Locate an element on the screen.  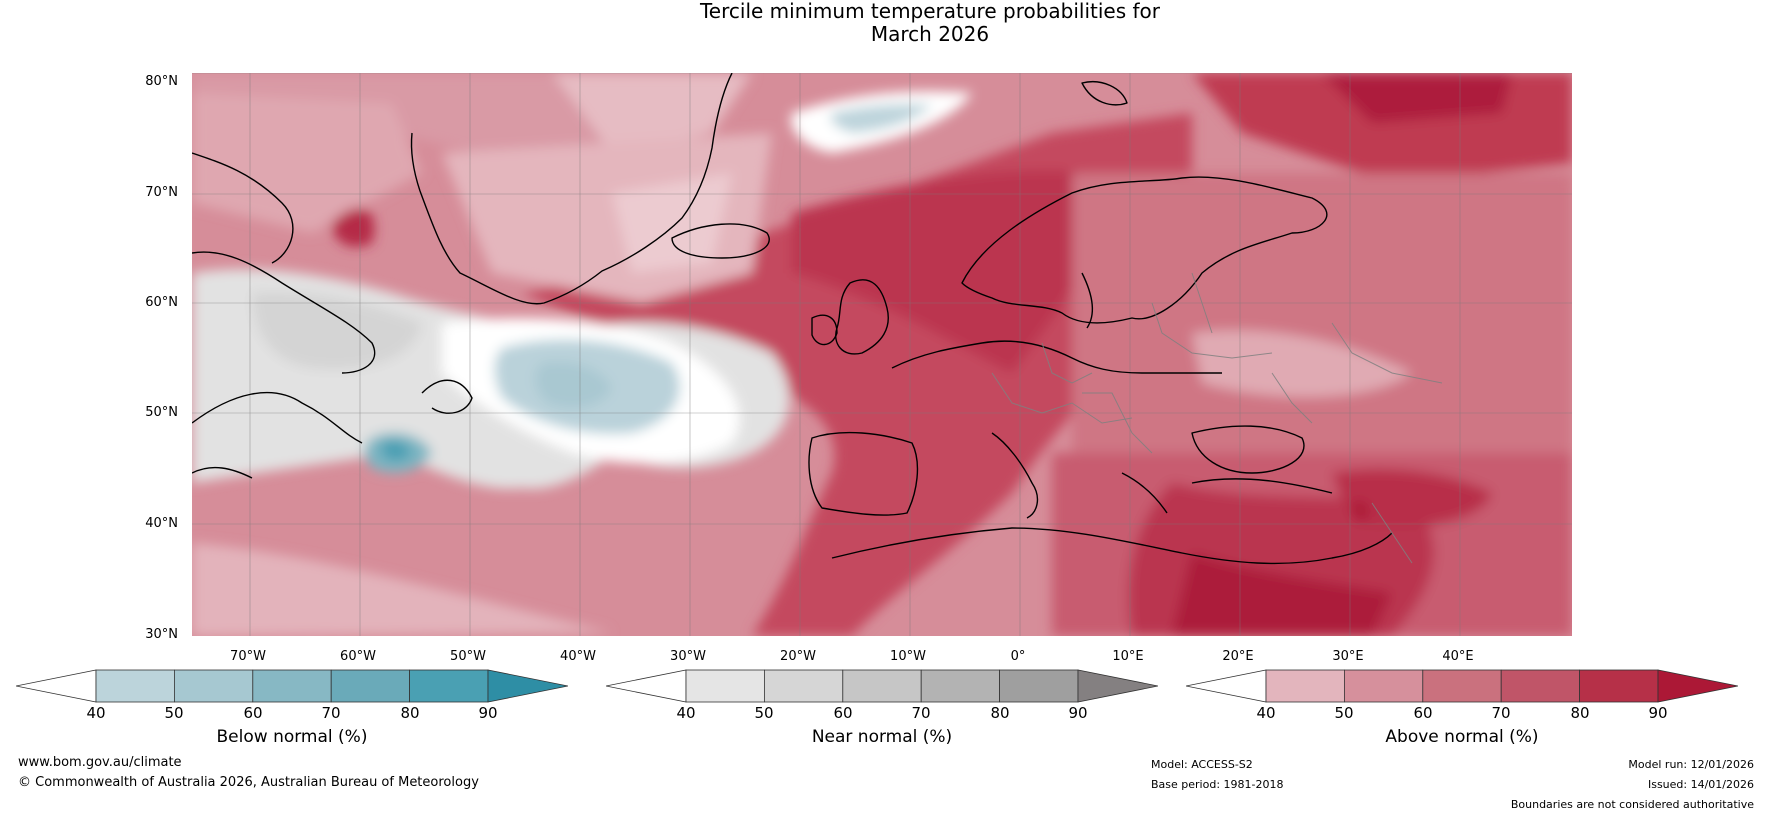
lon-label-30w: 30°W is located at coordinates (688, 656).